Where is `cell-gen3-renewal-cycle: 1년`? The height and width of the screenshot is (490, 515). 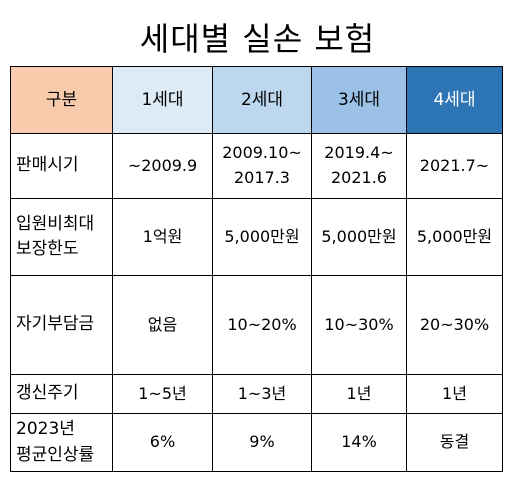 cell-gen3-renewal-cycle: 1년 is located at coordinates (359, 394).